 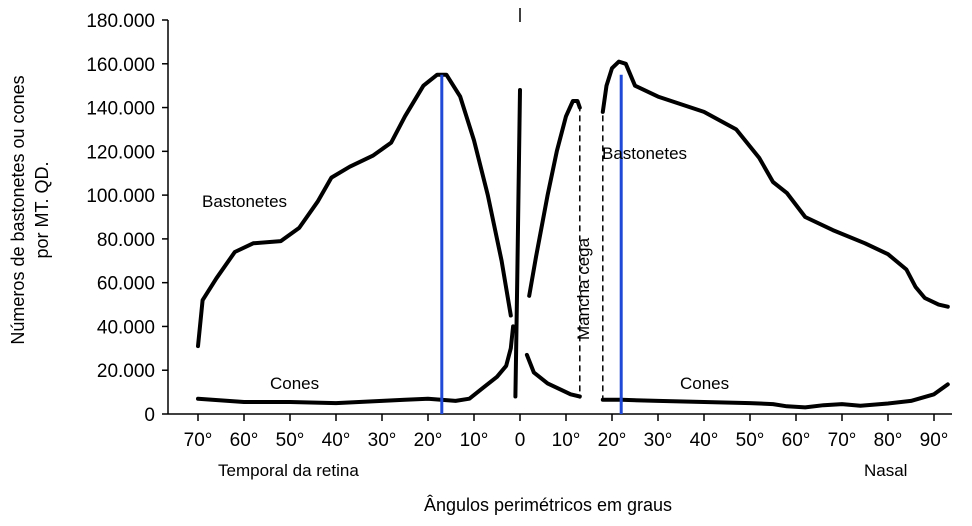 I want to click on x-tick-label: 80°, so click(x=888, y=440).